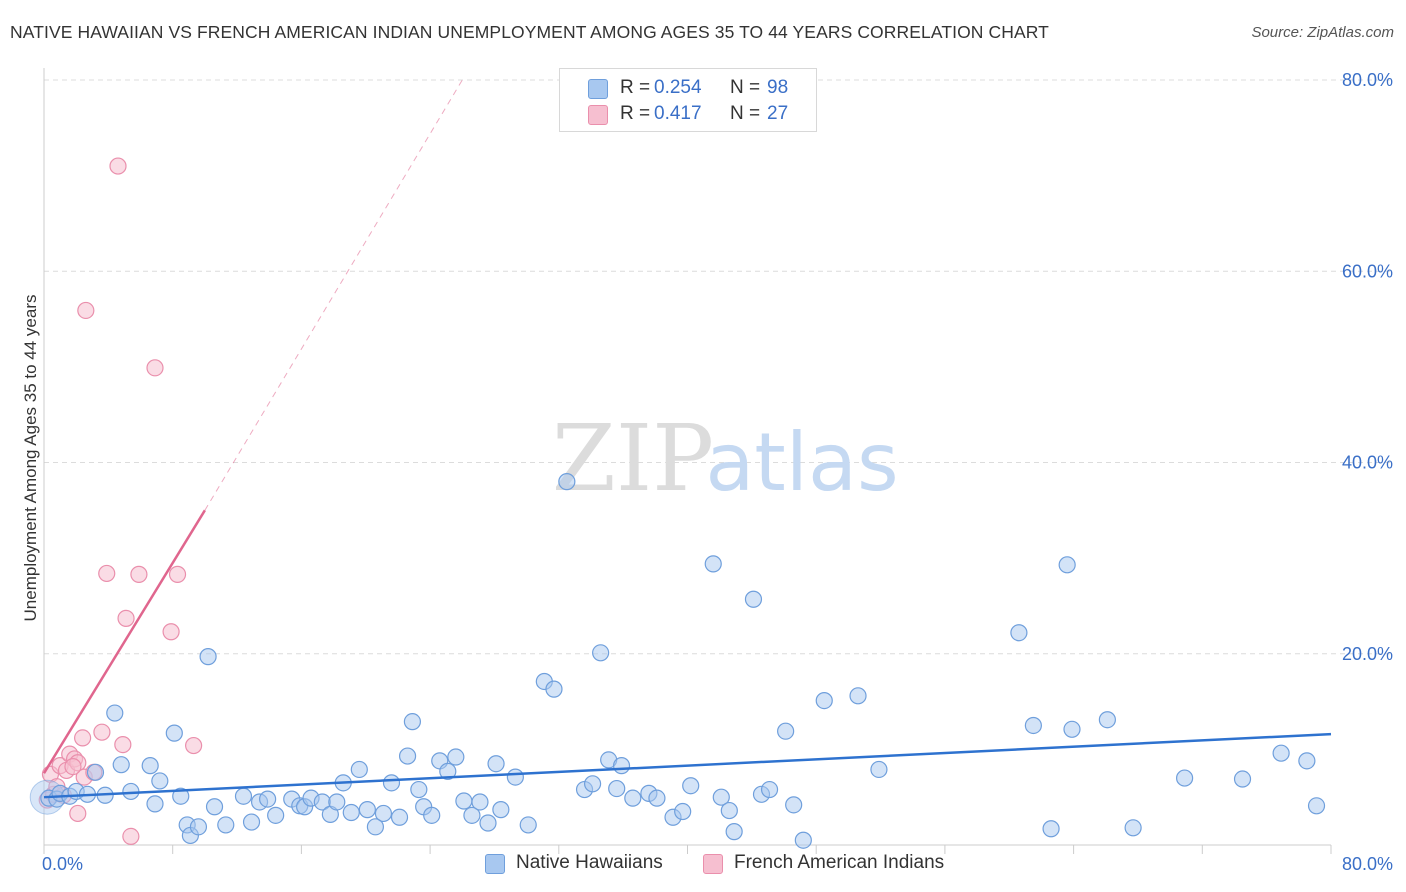 The height and width of the screenshot is (892, 1406). I want to click on legend-r-label: R =, so click(635, 113).